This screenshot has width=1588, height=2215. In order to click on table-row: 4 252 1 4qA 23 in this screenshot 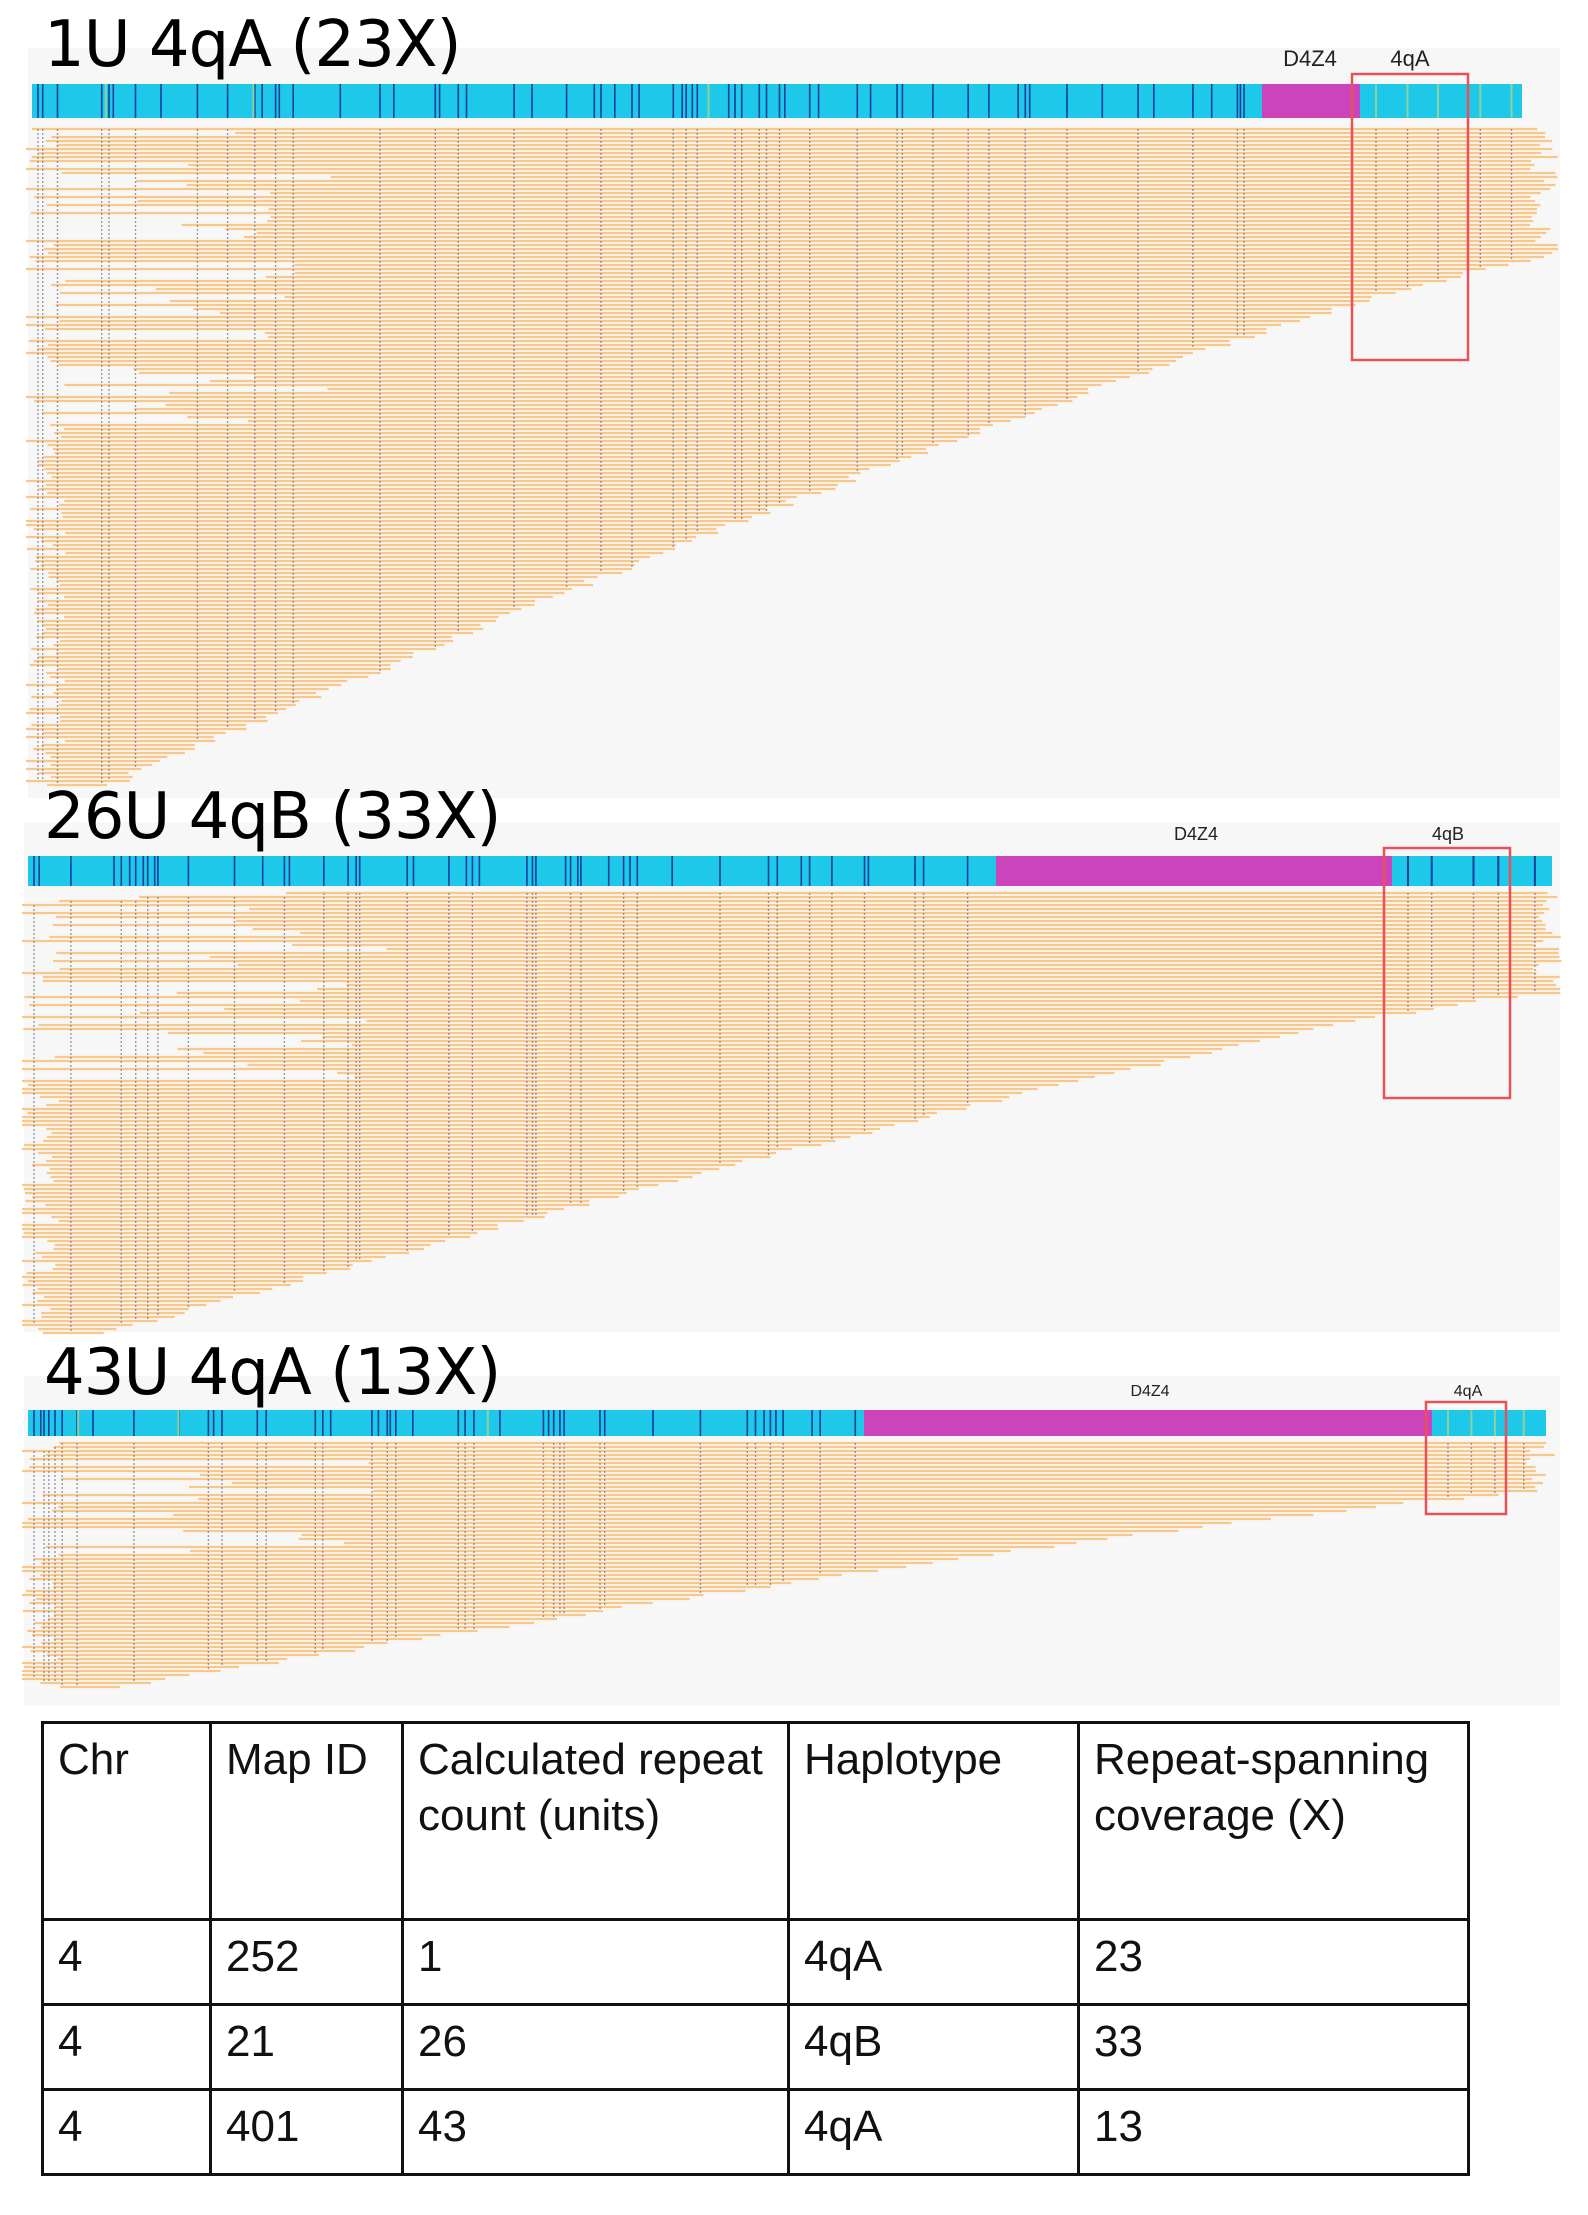, I will do `click(755, 1962)`.